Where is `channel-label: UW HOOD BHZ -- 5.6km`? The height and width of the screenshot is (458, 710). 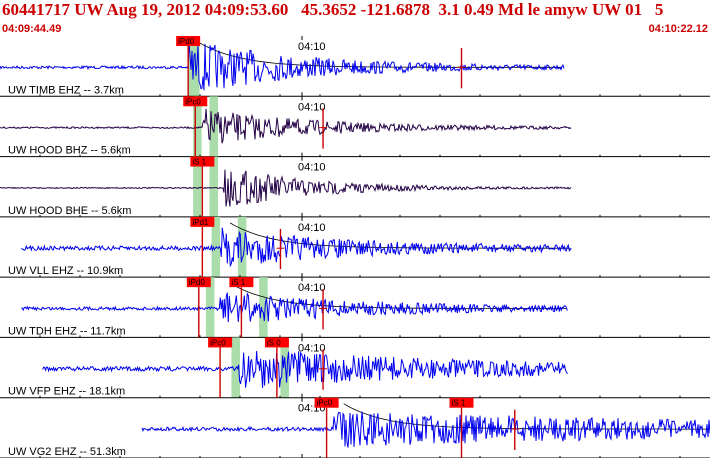
channel-label: UW HOOD BHZ -- 5.6km is located at coordinates (69, 151).